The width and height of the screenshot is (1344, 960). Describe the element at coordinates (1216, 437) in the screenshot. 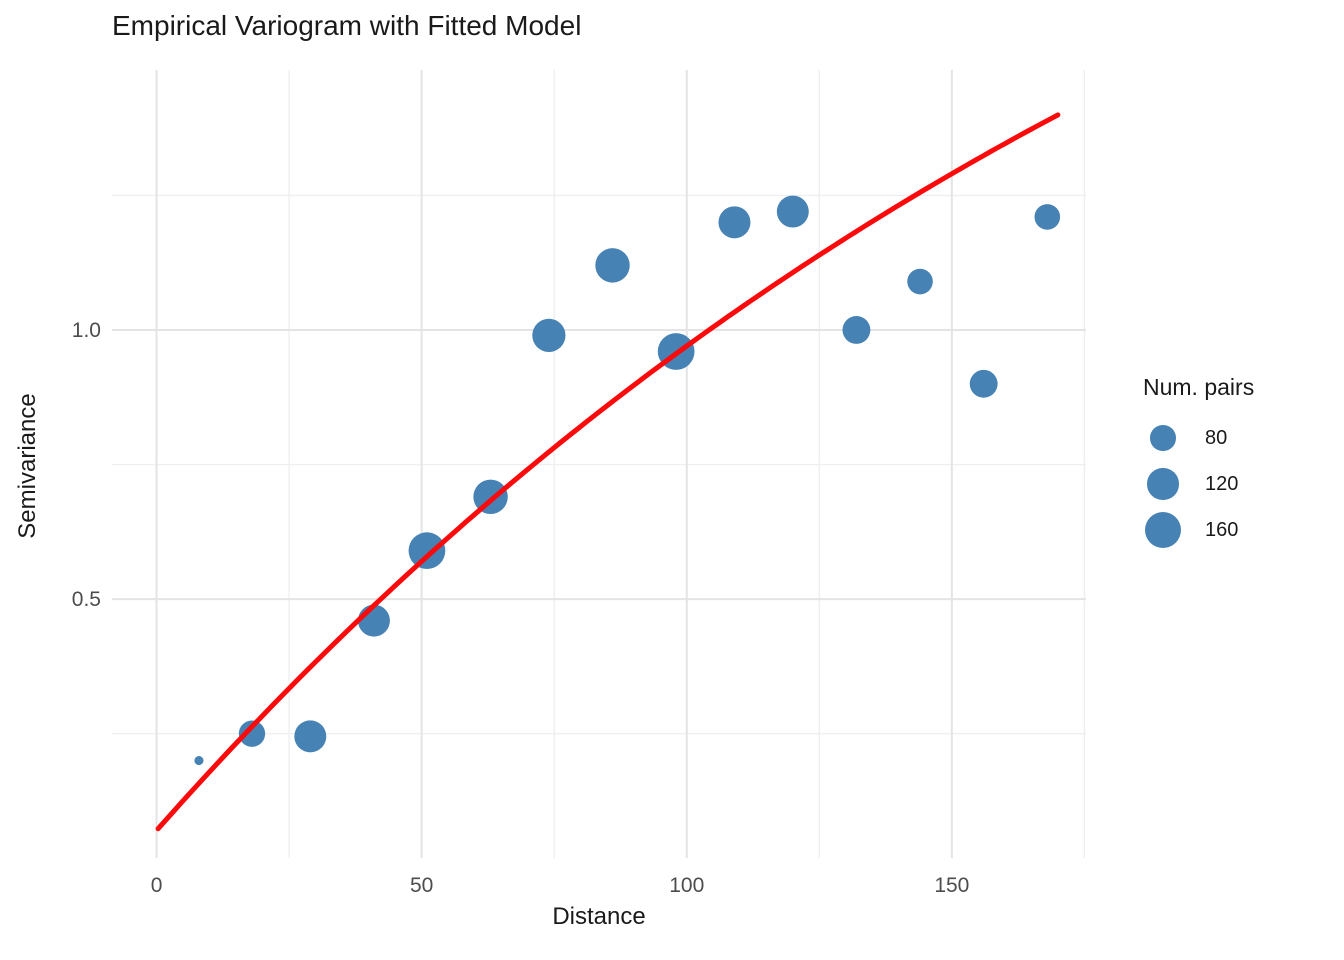

I see `legend-label: 80` at that location.